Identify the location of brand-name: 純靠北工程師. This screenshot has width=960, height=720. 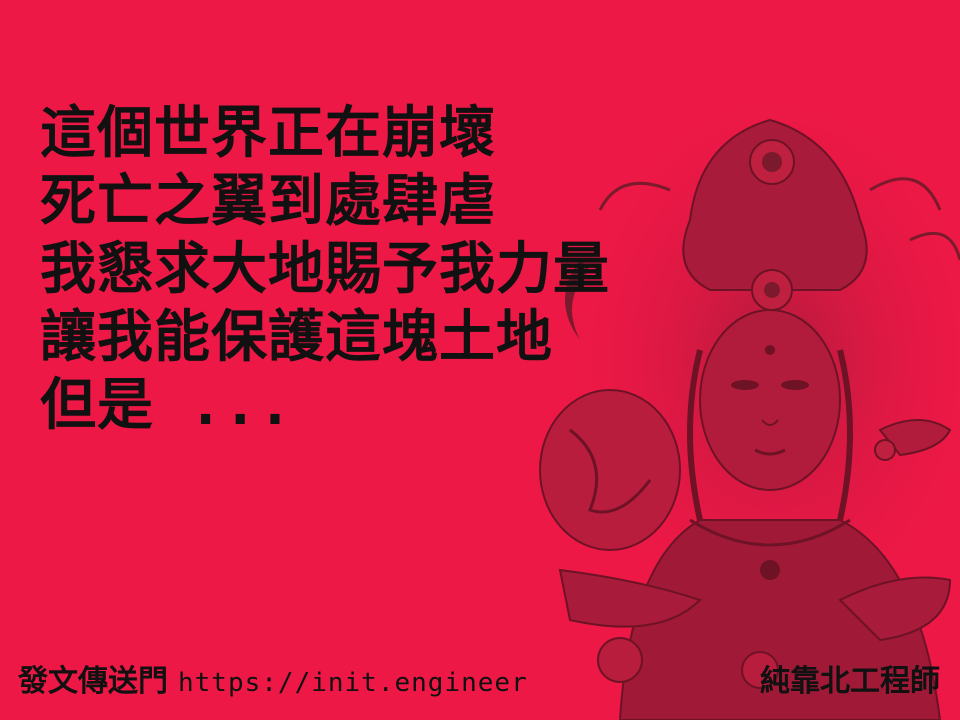
(850, 681).